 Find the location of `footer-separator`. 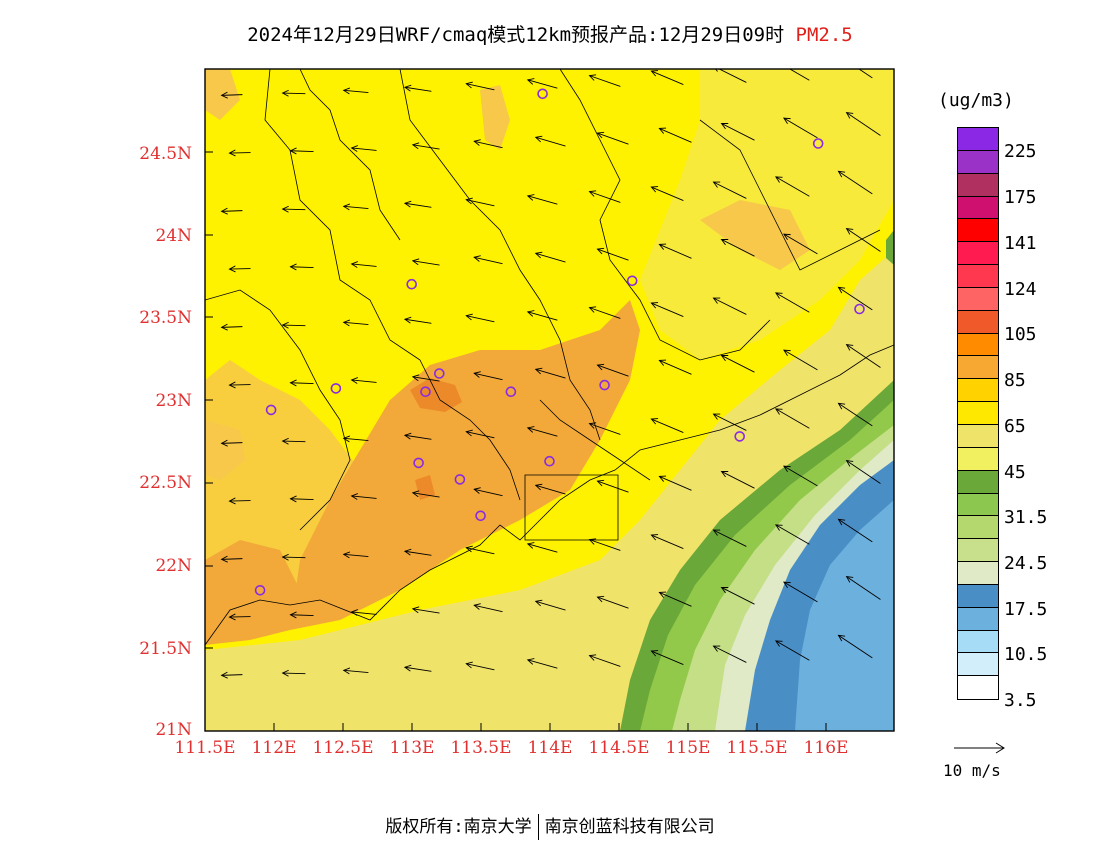

footer-separator is located at coordinates (538, 827).